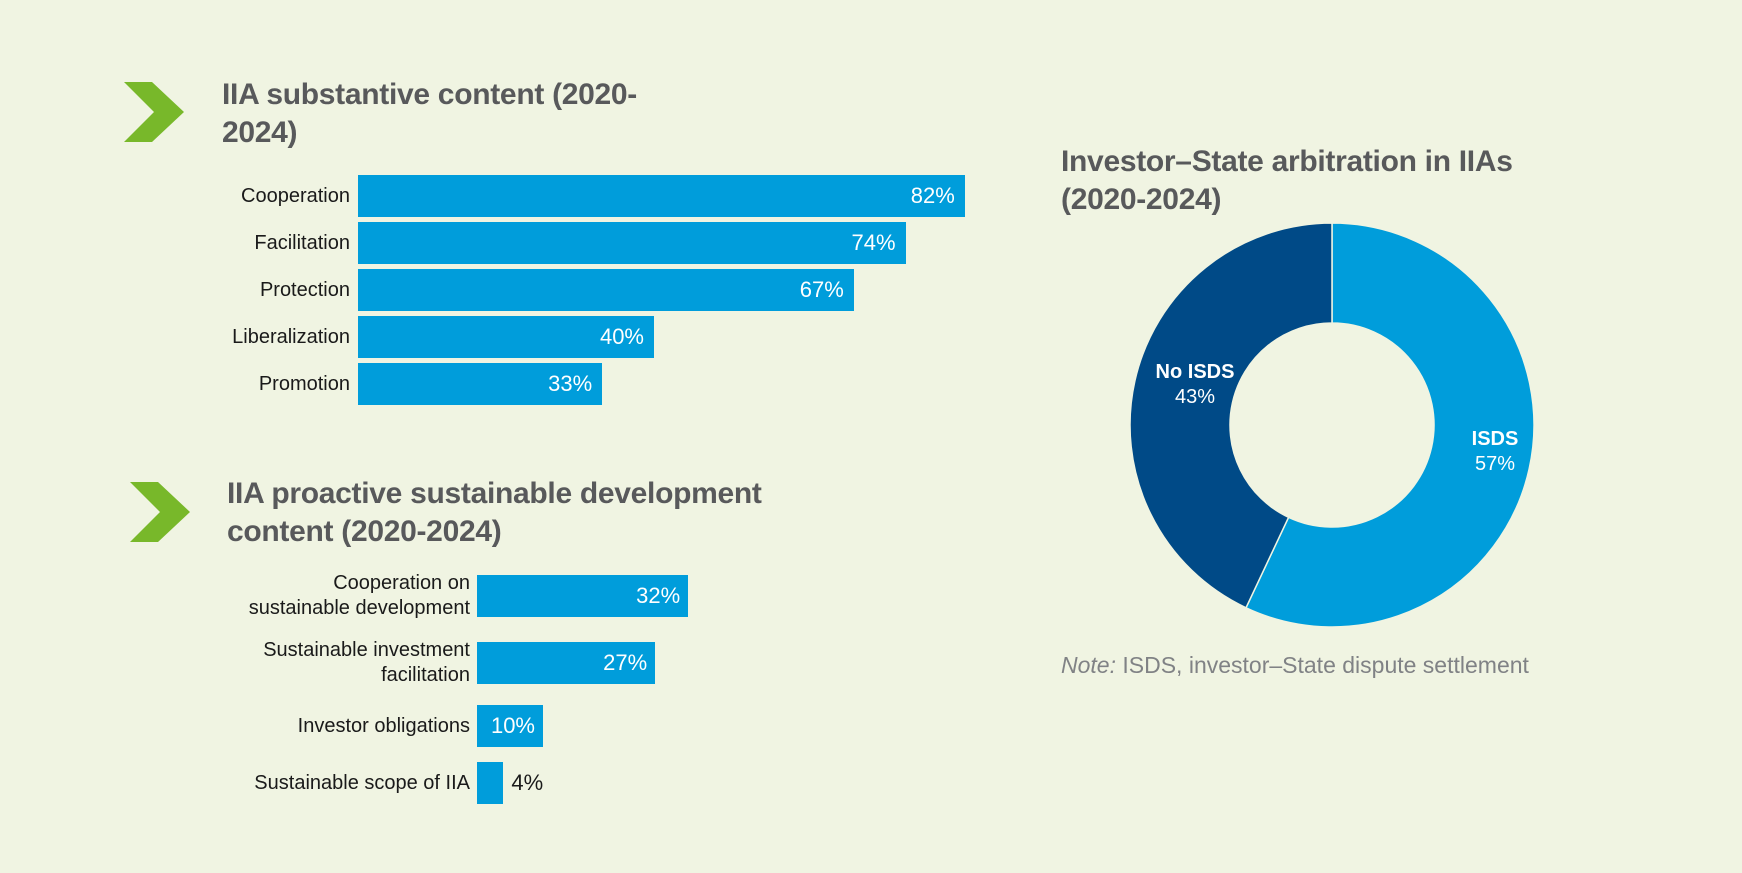 The image size is (1742, 873). What do you see at coordinates (932, 195) in the screenshot?
I see `value-label: 82%` at bounding box center [932, 195].